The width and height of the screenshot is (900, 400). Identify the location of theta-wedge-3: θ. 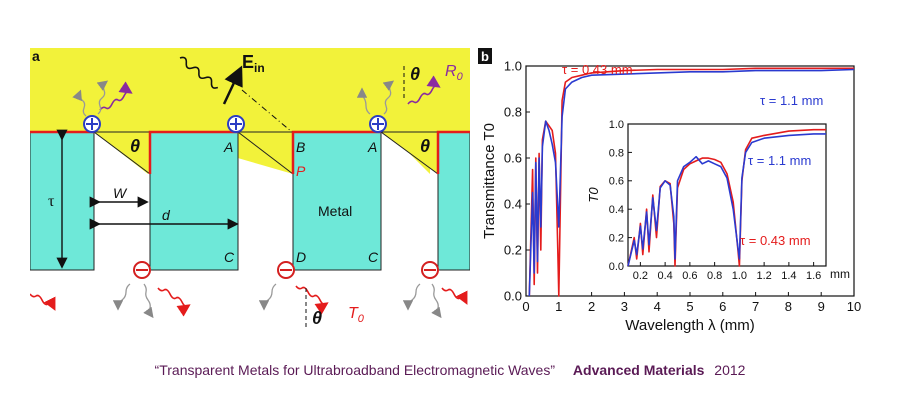
(425, 146).